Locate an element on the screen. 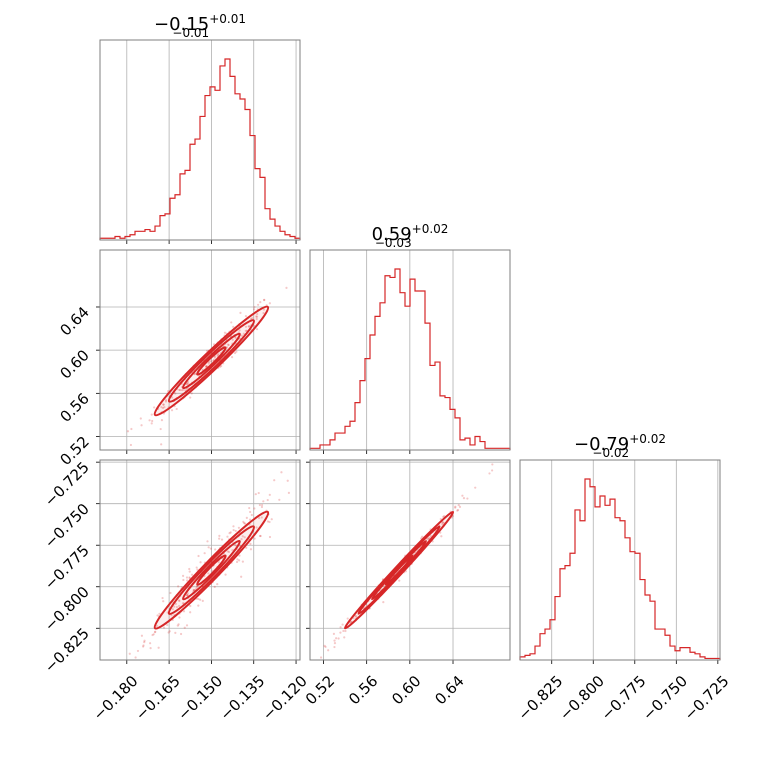  x-tick-label: −0.800 is located at coordinates (582, 698).